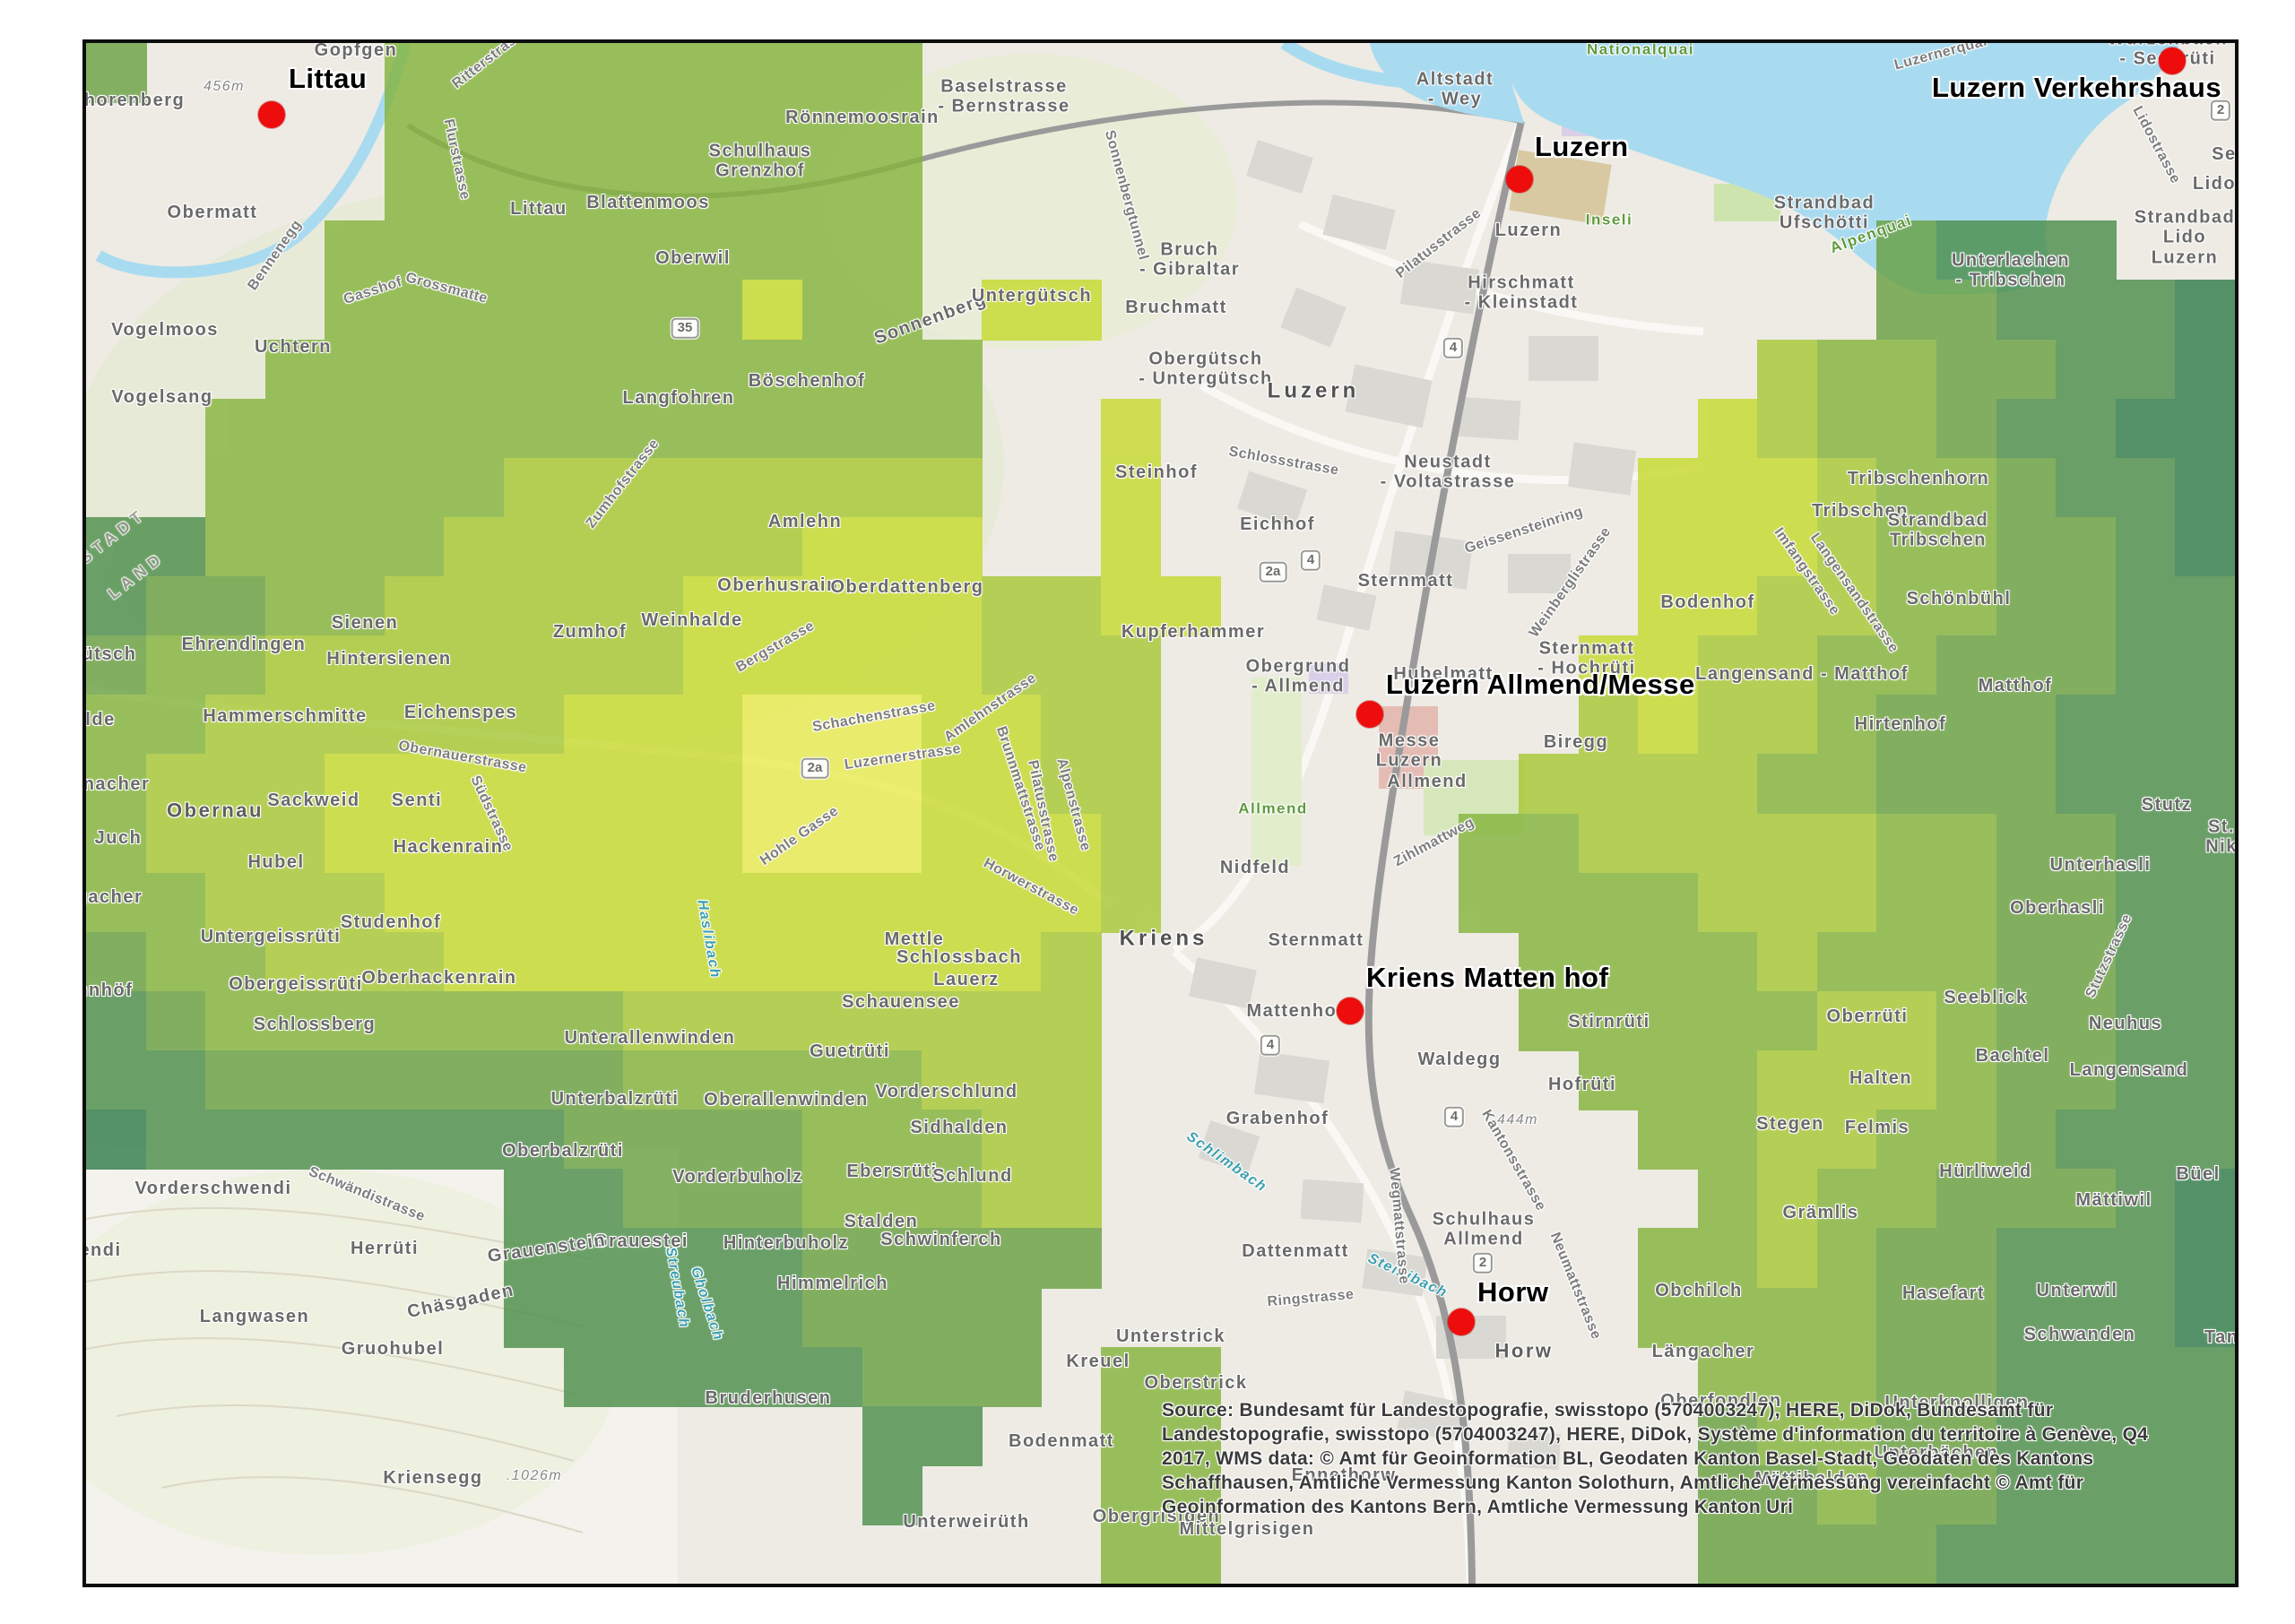  What do you see at coordinates (1519, 180) in the screenshot?
I see `station-marker-luzern` at bounding box center [1519, 180].